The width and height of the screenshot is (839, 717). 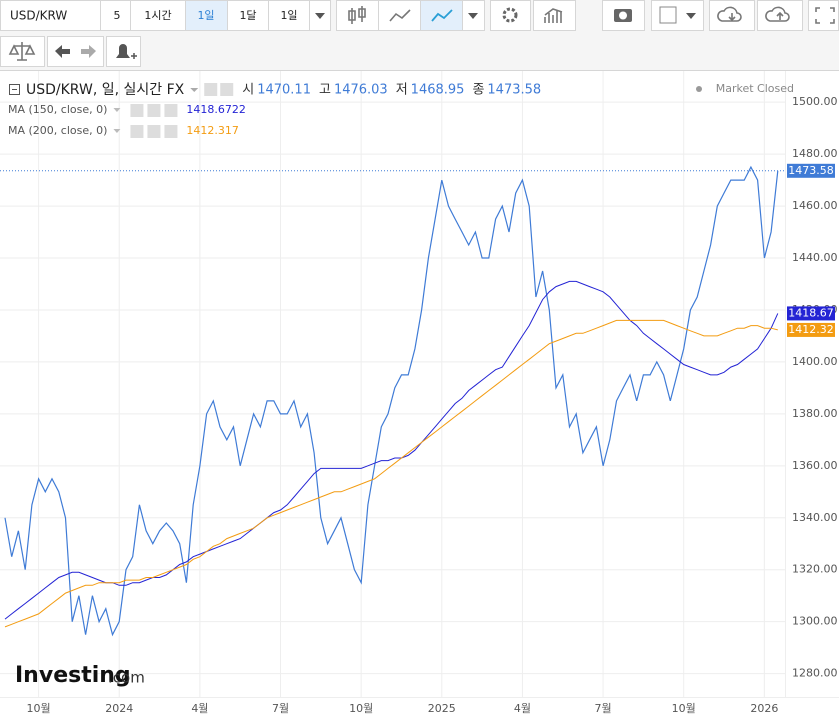 I want to click on status-dot, so click(x=699, y=89).